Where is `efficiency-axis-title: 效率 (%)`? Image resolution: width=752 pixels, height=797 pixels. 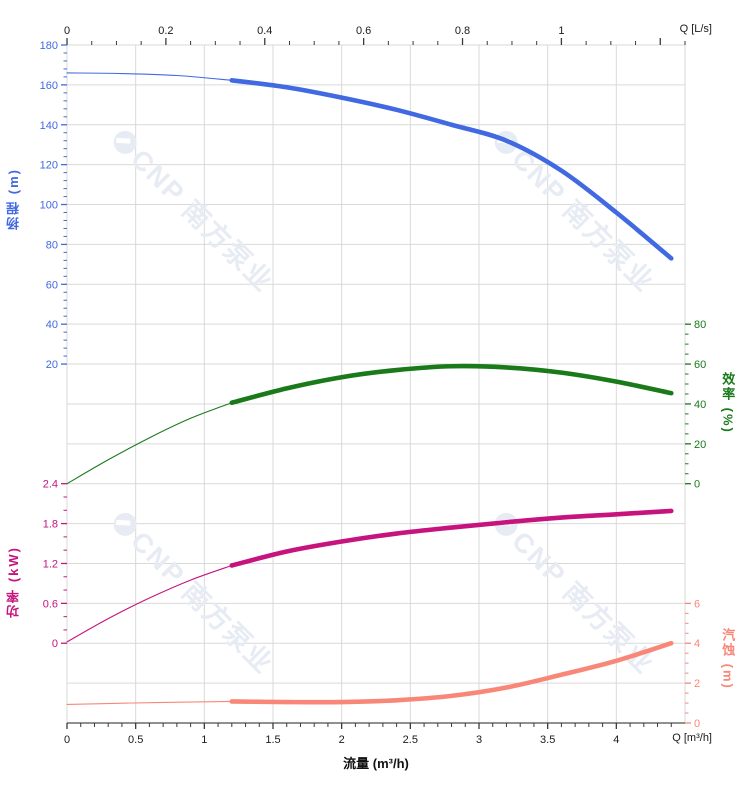
efficiency-axis-title: 效率 (%) is located at coordinates (728, 403).